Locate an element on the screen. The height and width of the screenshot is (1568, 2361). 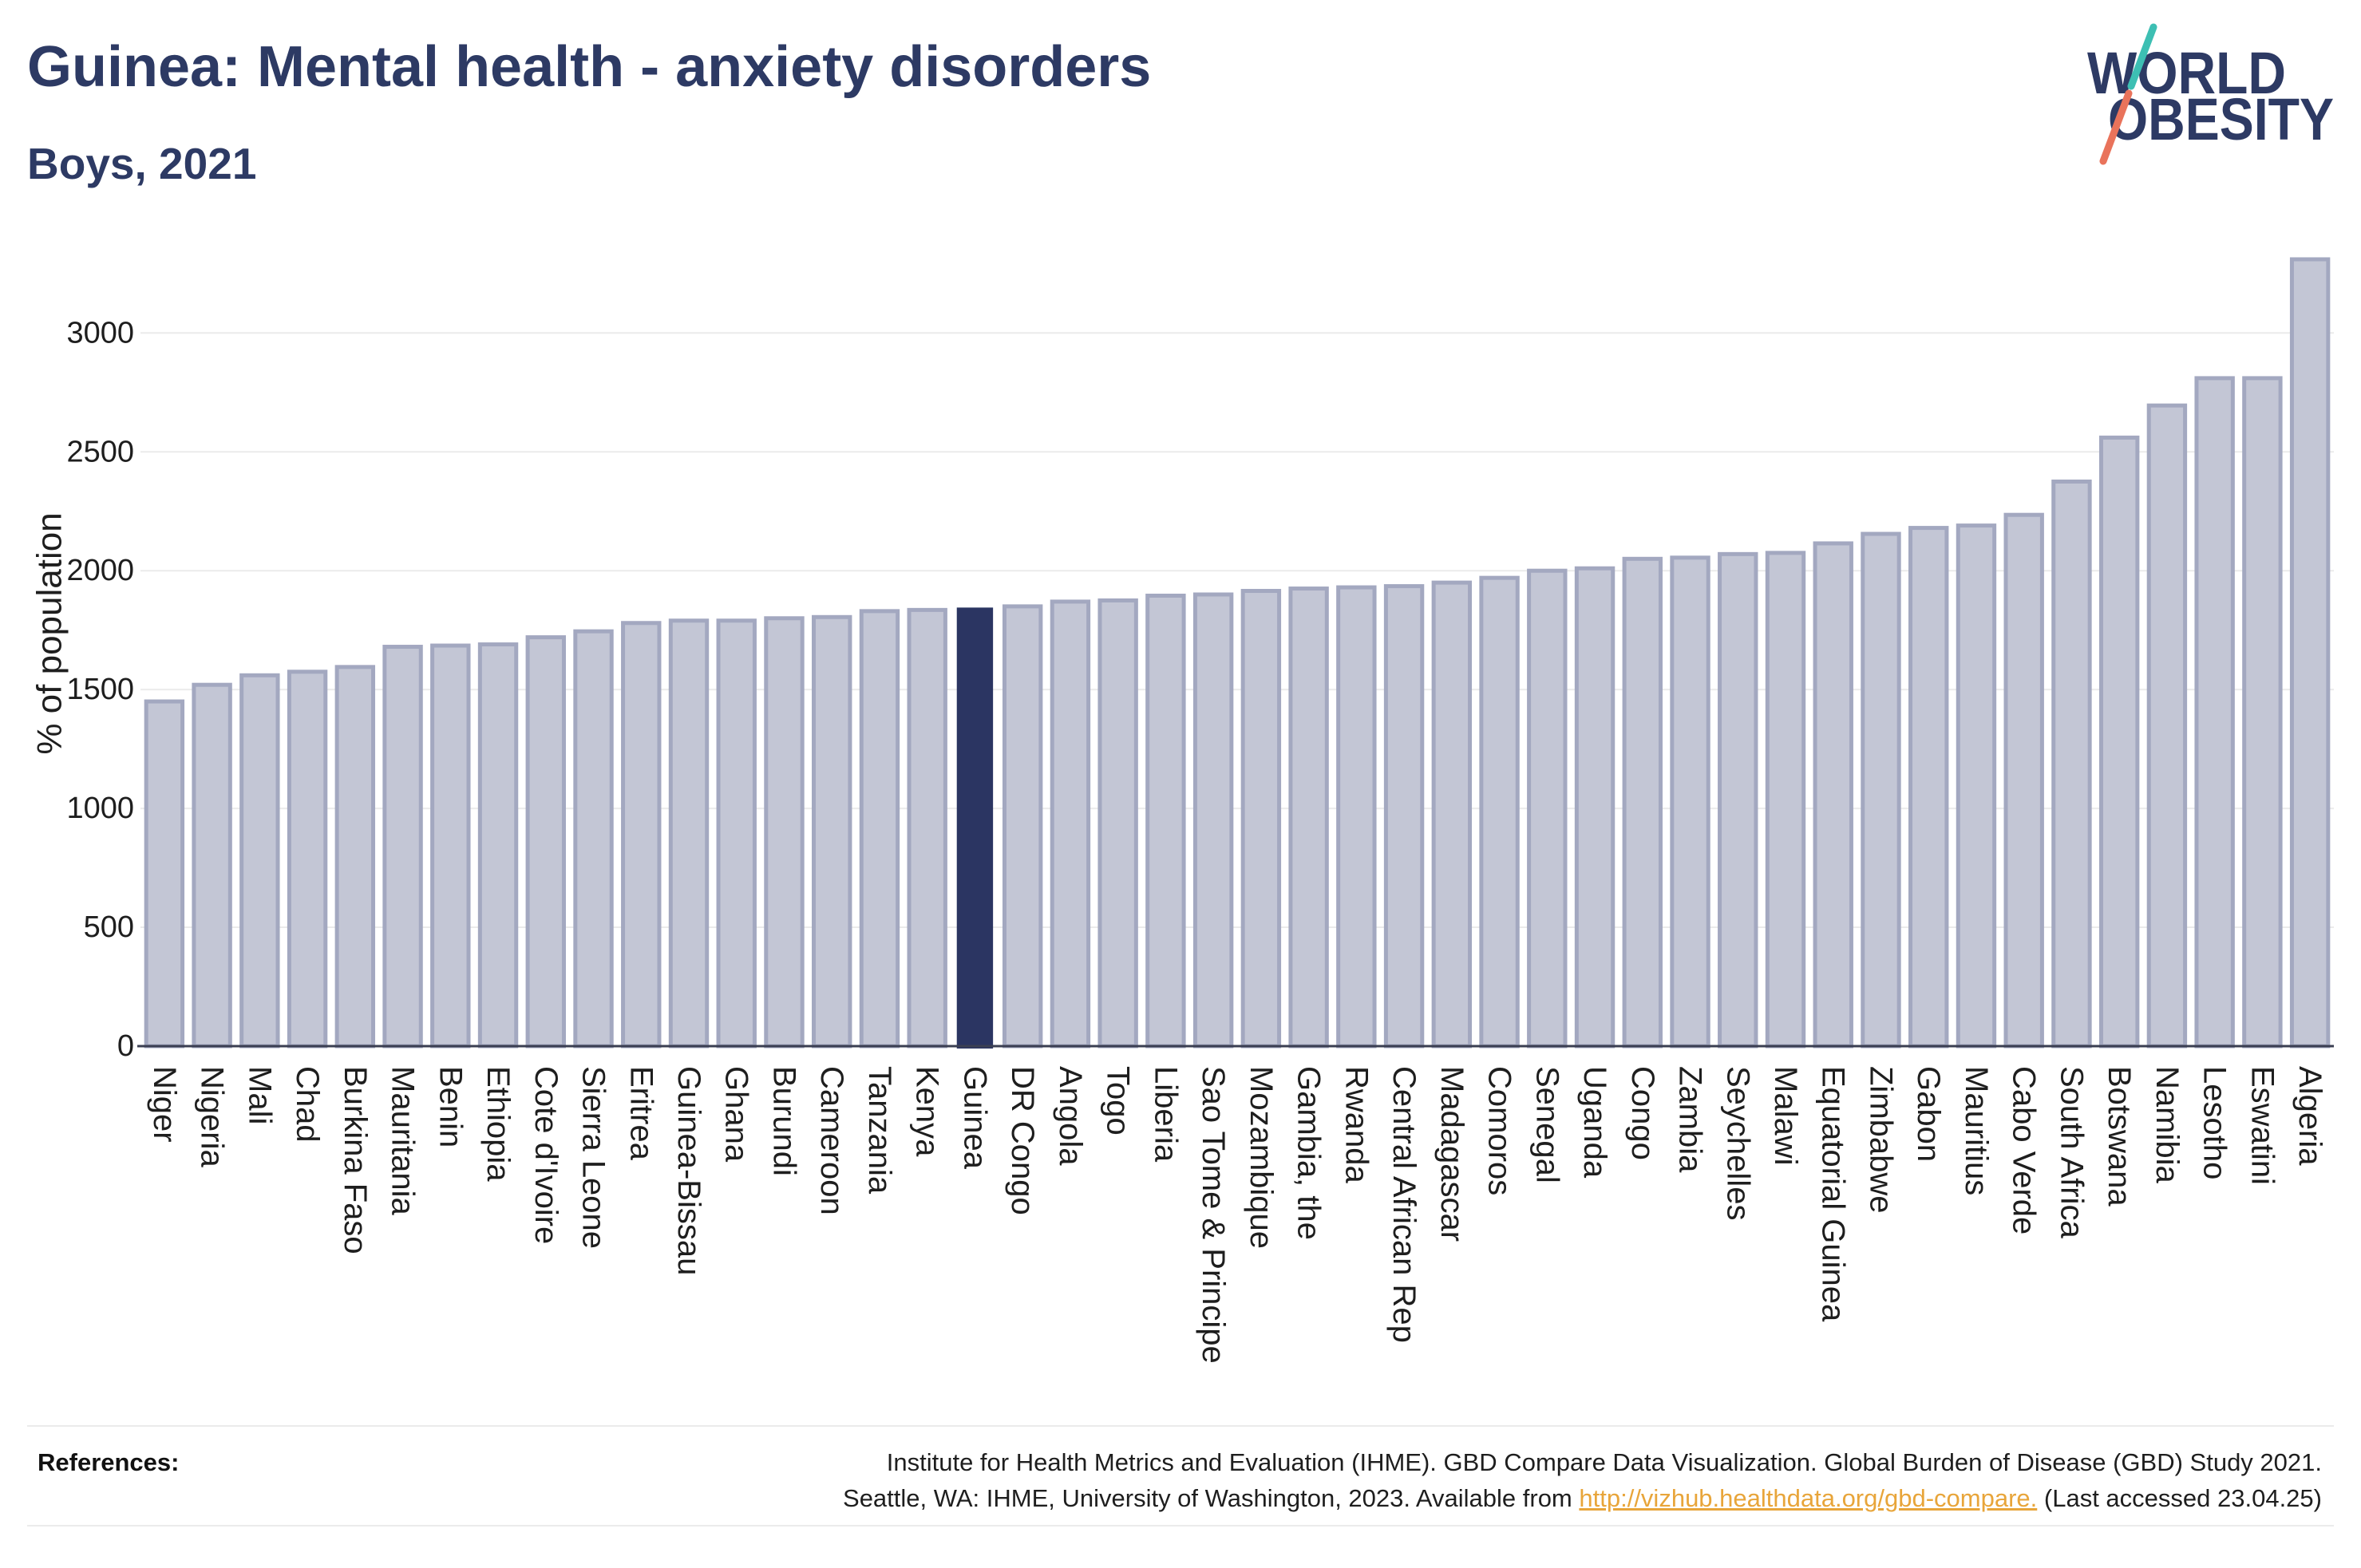
x-tick-label-cote-d-ivoire: Cote d'Ivoire is located at coordinates (546, 1155).